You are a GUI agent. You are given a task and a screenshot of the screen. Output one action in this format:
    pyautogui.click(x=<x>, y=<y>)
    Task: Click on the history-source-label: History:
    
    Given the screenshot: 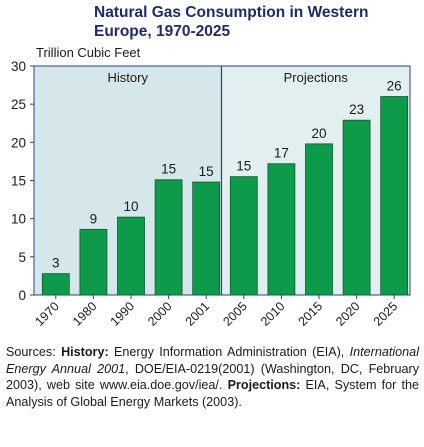 What is the action you would take?
    pyautogui.click(x=85, y=352)
    